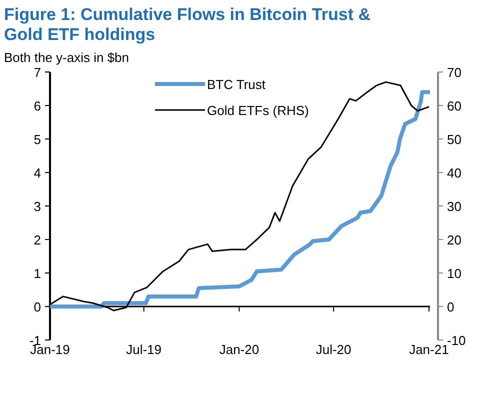 This screenshot has width=502, height=398. I want to click on y2-tick-label: 10, so click(454, 273).